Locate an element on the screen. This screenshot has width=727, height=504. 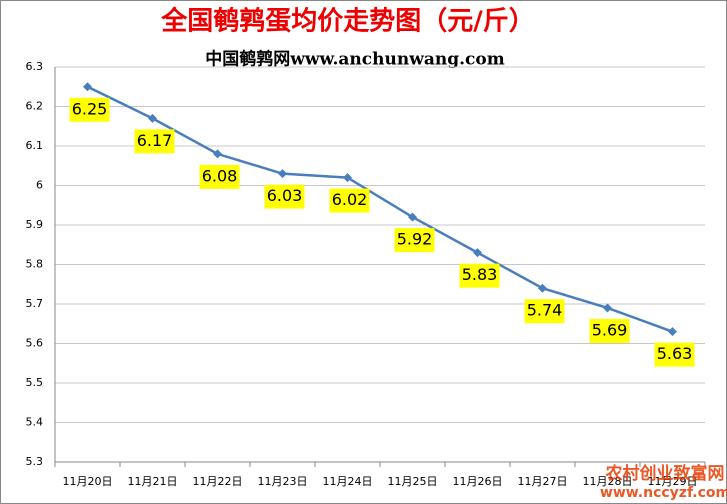
data-label: 5.74 is located at coordinates (545, 310).